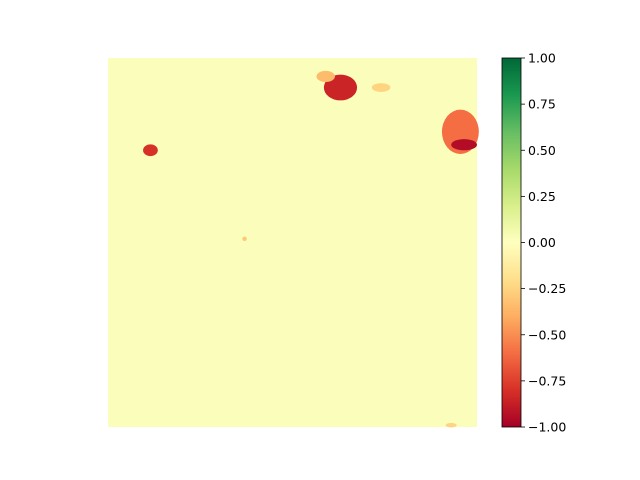 This screenshot has height=480, width=640. I want to click on colorbar-tick-label: 0.50, so click(542, 150).